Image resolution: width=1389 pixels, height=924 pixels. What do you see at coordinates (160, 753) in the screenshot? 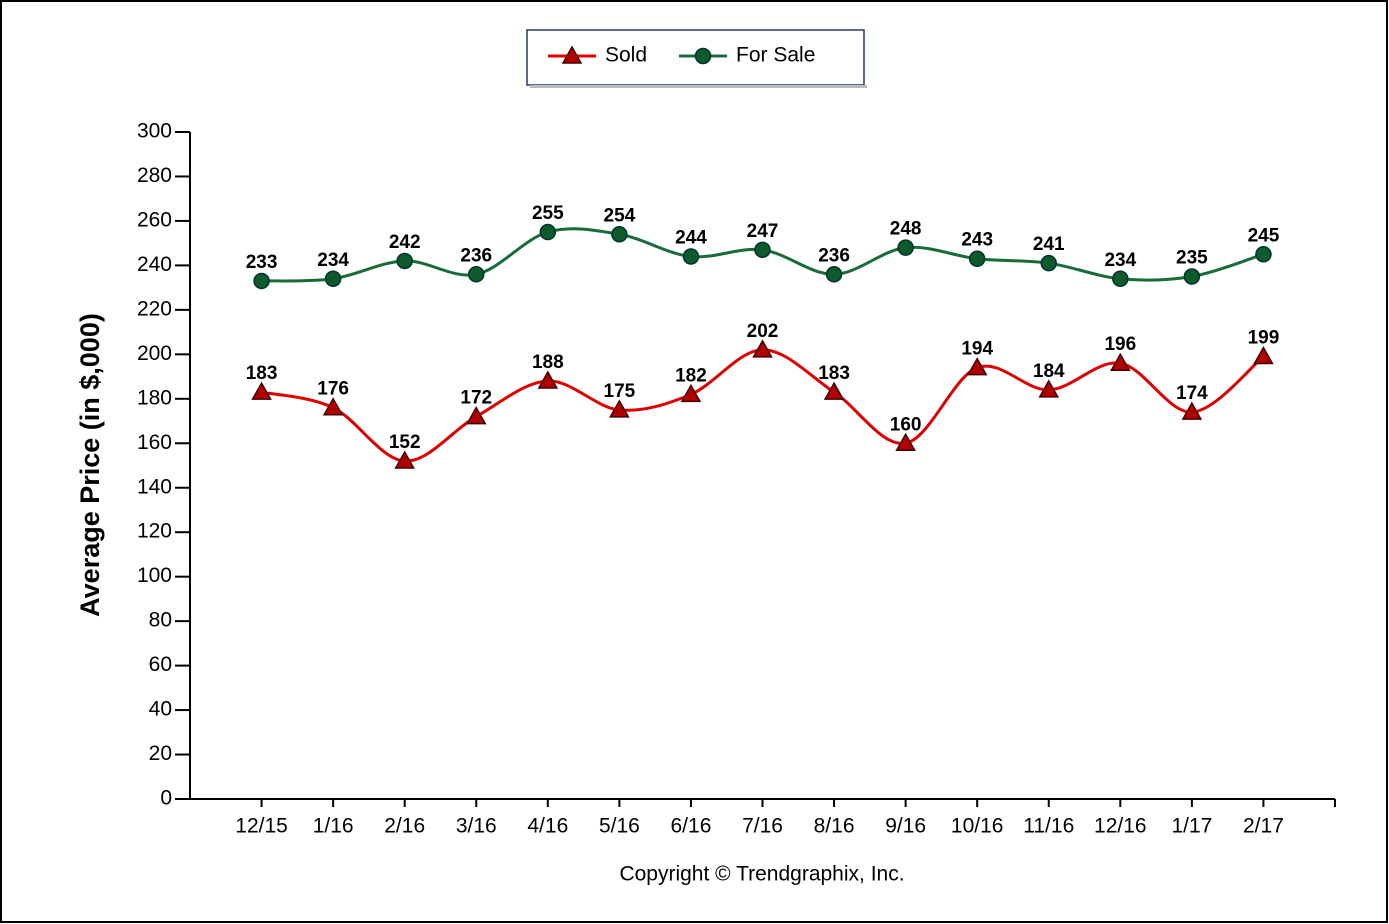
I see `y-tick-label: 20` at bounding box center [160, 753].